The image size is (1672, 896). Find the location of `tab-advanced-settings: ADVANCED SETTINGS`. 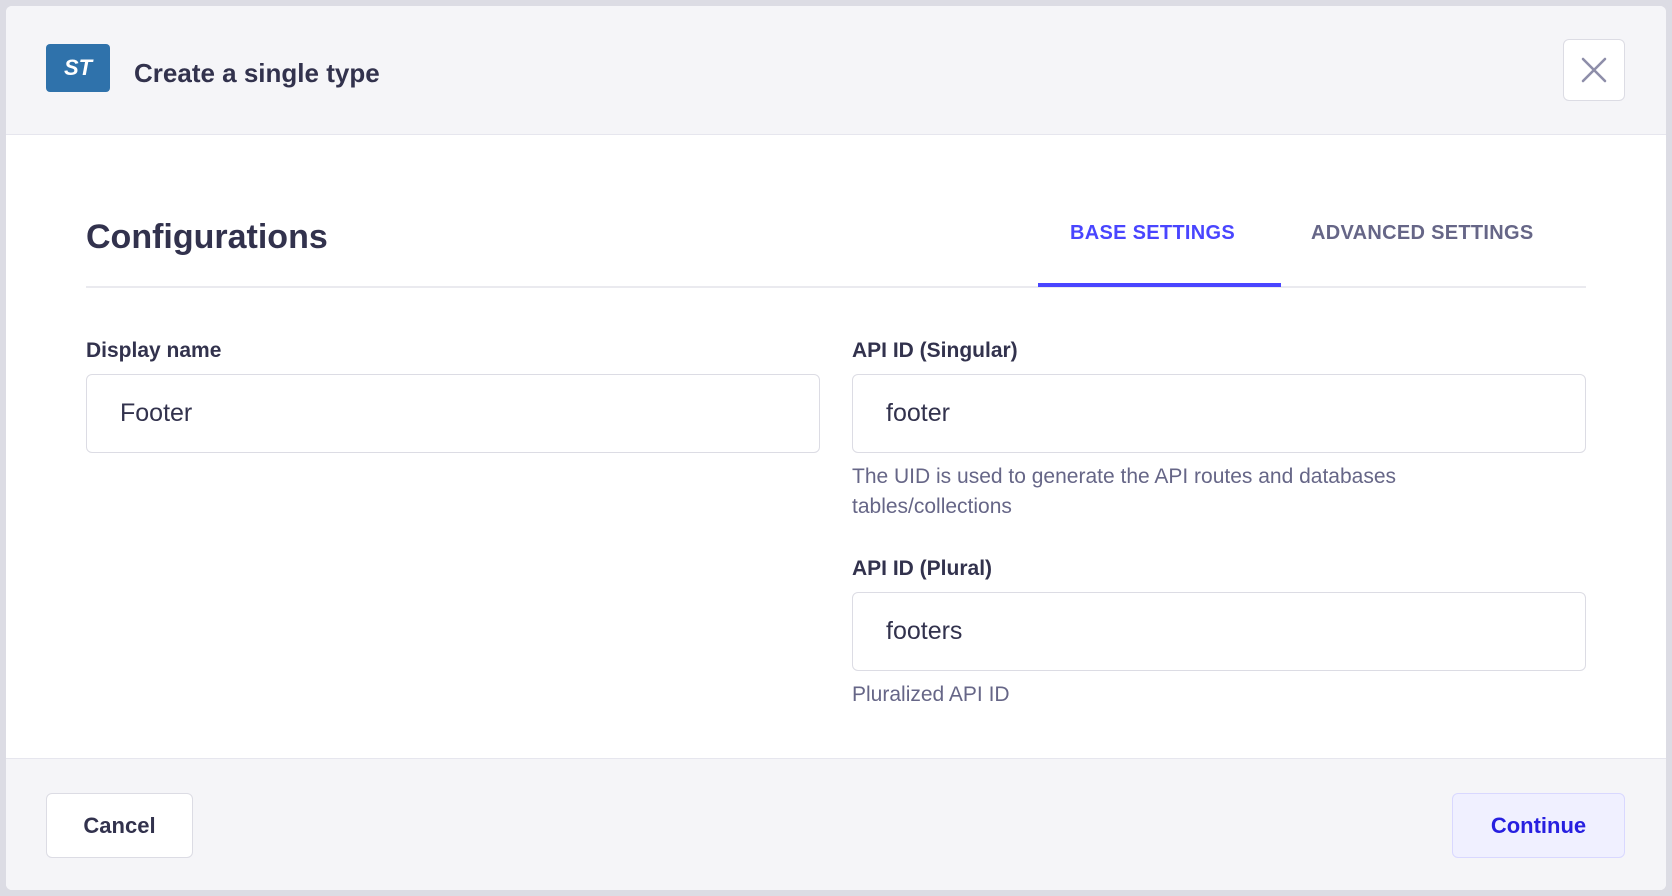

tab-advanced-settings: ADVANCED SETTINGS is located at coordinates (1422, 233).